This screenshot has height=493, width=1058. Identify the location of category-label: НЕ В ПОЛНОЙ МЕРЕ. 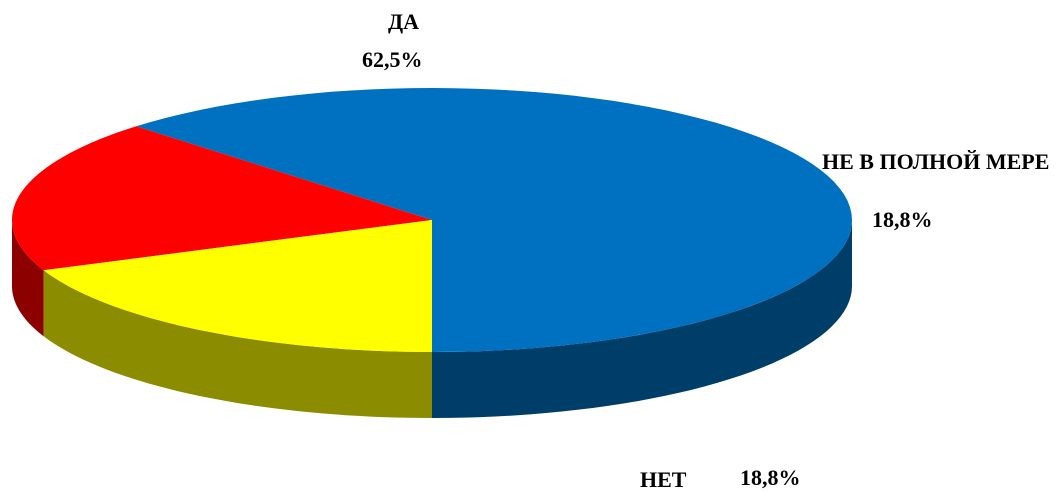
(936, 161).